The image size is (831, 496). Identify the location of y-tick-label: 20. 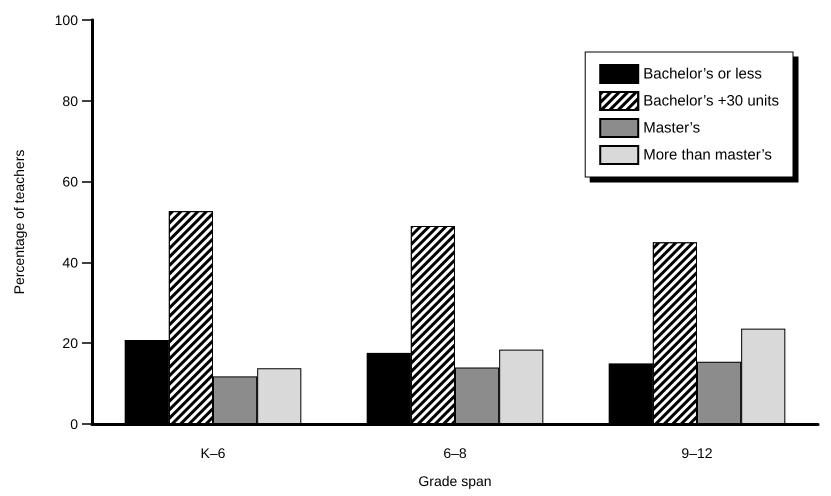
(70, 343).